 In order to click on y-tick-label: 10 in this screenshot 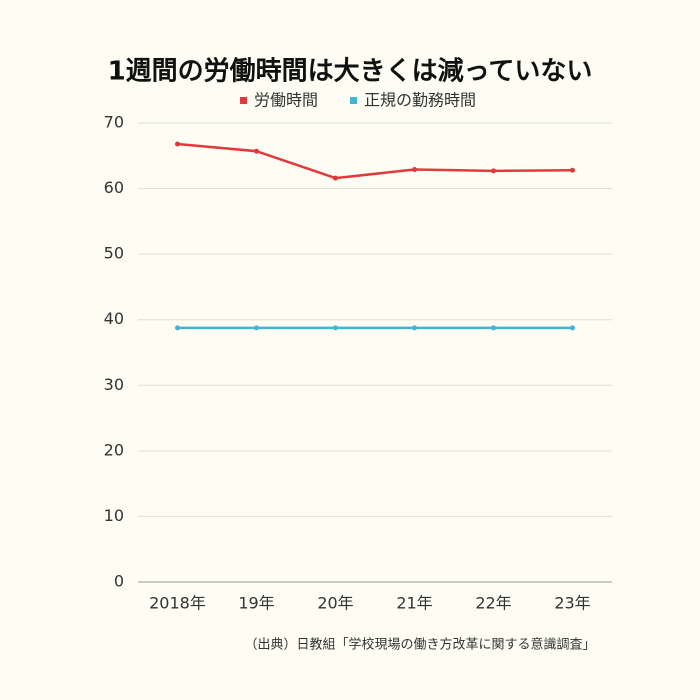, I will do `click(114, 515)`.